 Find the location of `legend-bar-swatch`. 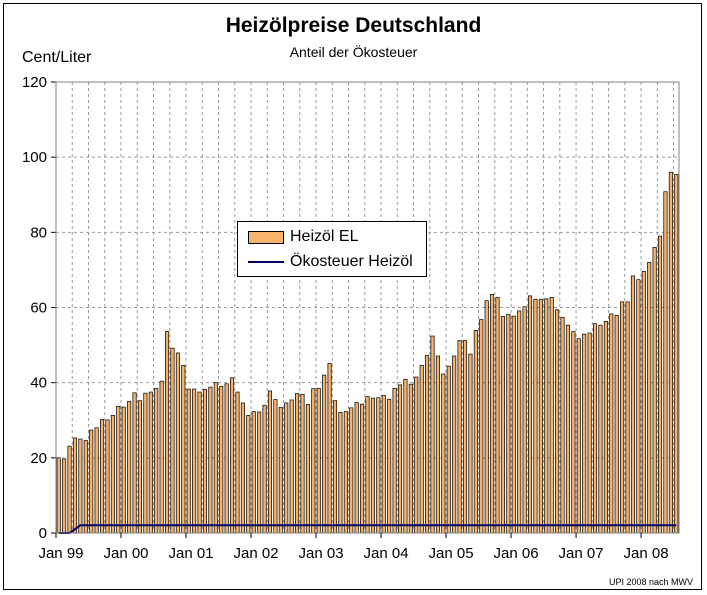

legend-bar-swatch is located at coordinates (266, 237).